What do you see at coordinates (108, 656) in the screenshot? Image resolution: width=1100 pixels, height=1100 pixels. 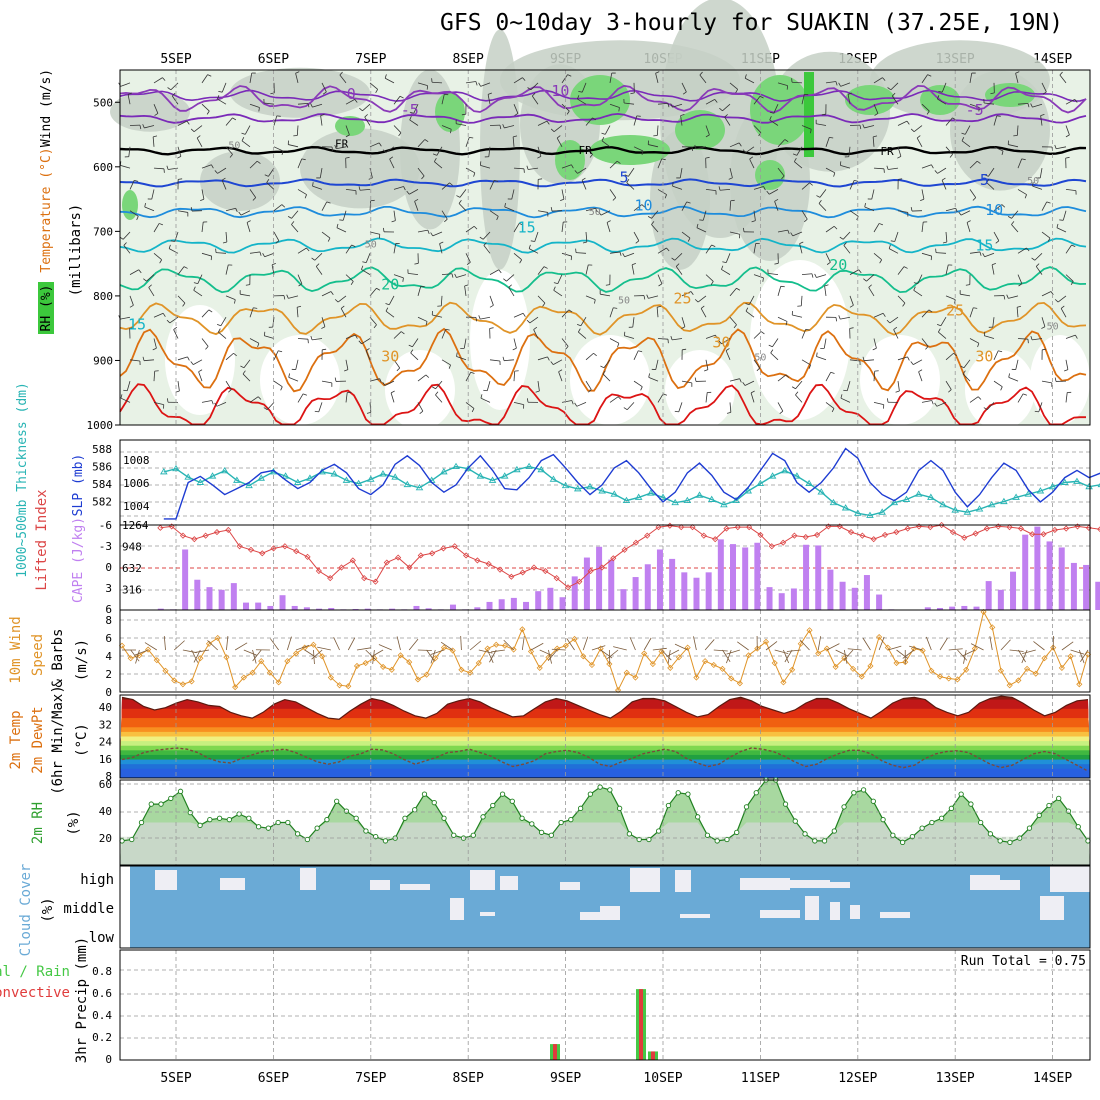 I see `wind-speed-tick-label: 4` at bounding box center [108, 656].